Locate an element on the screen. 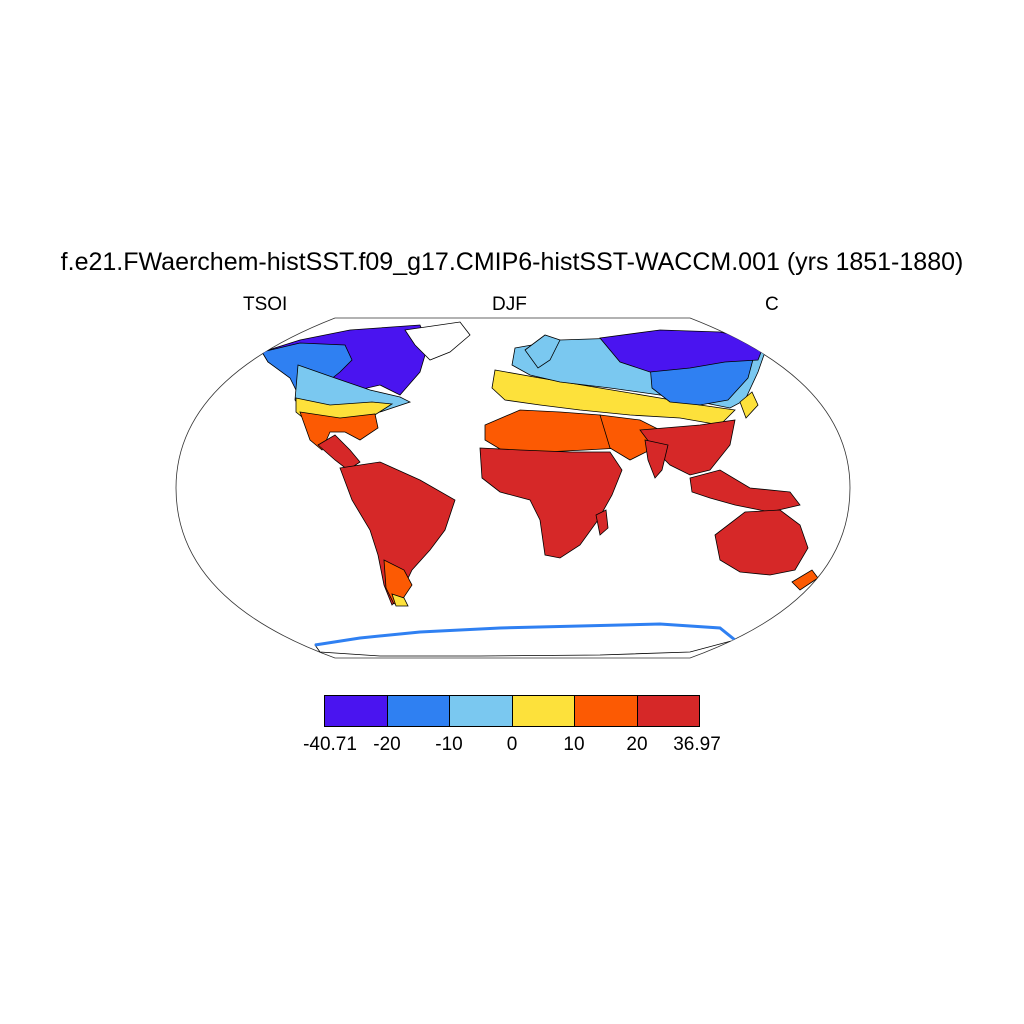 The image size is (1024, 1024). colorbar-label: 0 is located at coordinates (512, 744).